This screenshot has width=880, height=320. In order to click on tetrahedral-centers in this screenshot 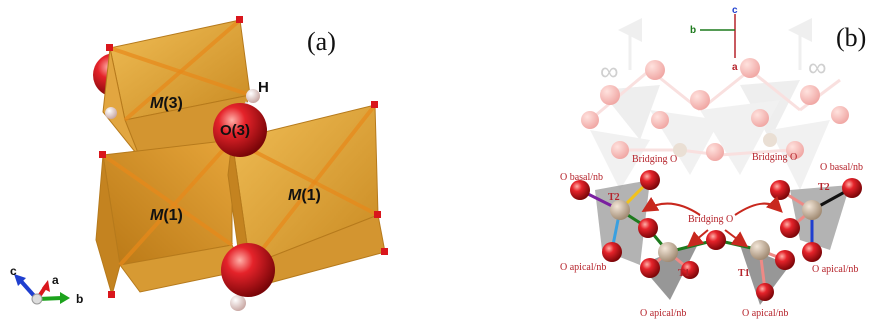, I will do `click(716, 231)`.